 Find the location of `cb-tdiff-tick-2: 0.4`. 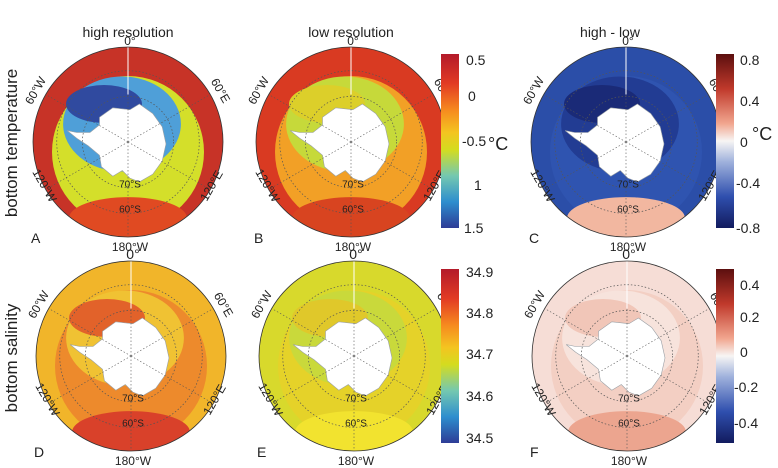

cb-tdiff-tick-2: 0.4 is located at coordinates (750, 101).